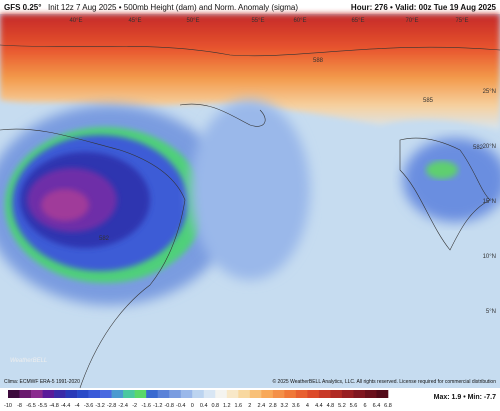 The width and height of the screenshot is (500, 411). Describe the element at coordinates (489, 92) in the screenshot. I see `lat-label: 25°N` at that location.